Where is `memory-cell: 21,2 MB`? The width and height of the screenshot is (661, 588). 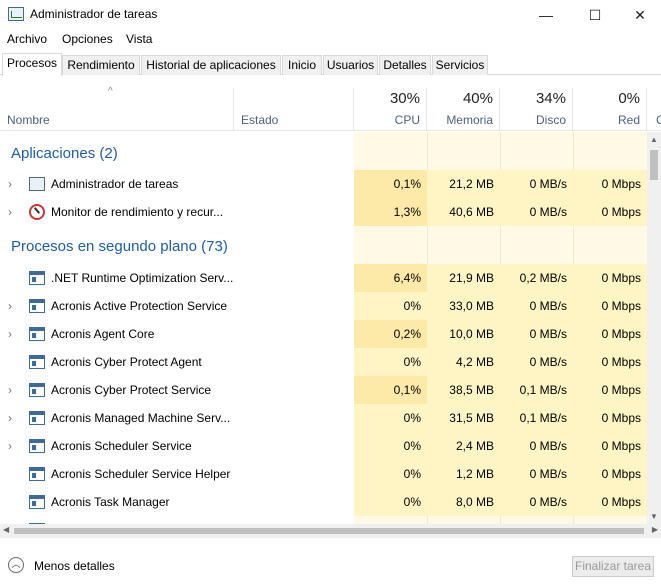
memory-cell: 21,2 MB is located at coordinates (463, 184).